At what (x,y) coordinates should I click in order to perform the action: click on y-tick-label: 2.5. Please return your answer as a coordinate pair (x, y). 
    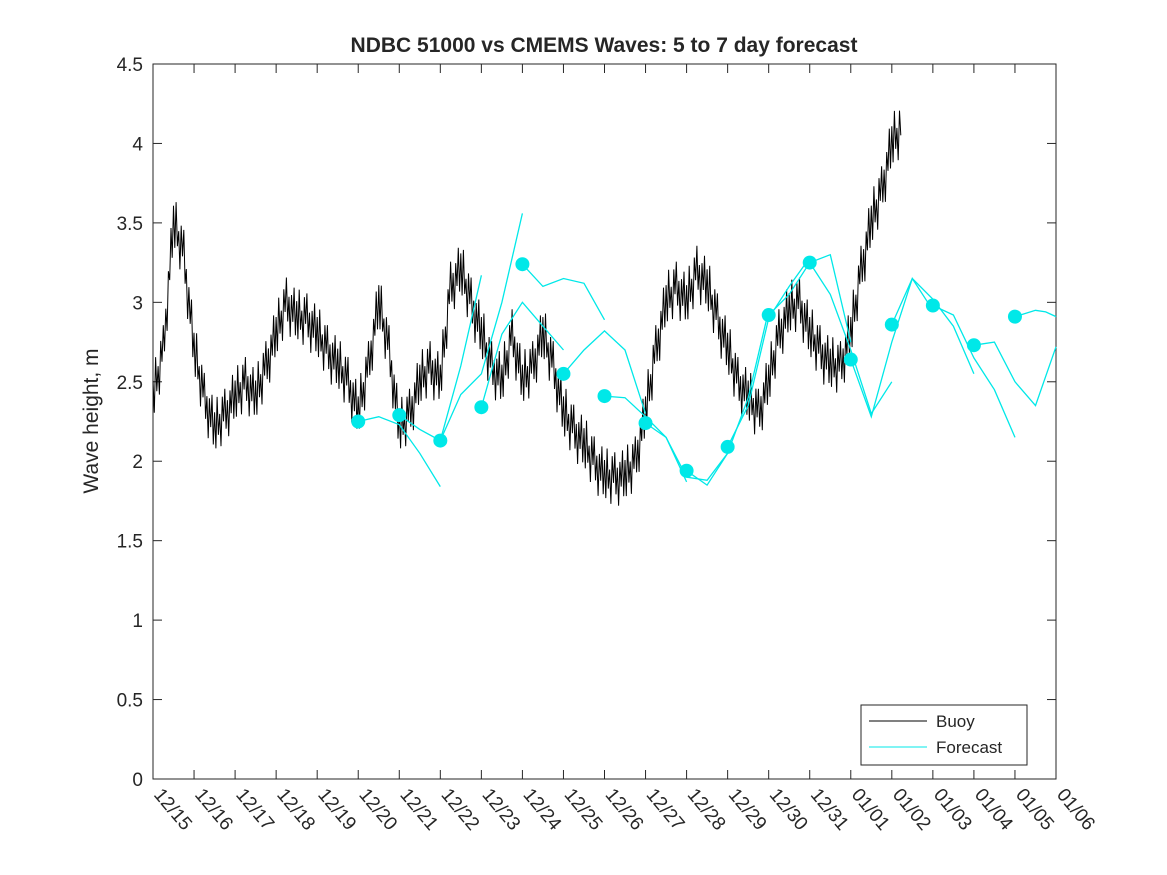
    Looking at the image, I should click on (130, 383).